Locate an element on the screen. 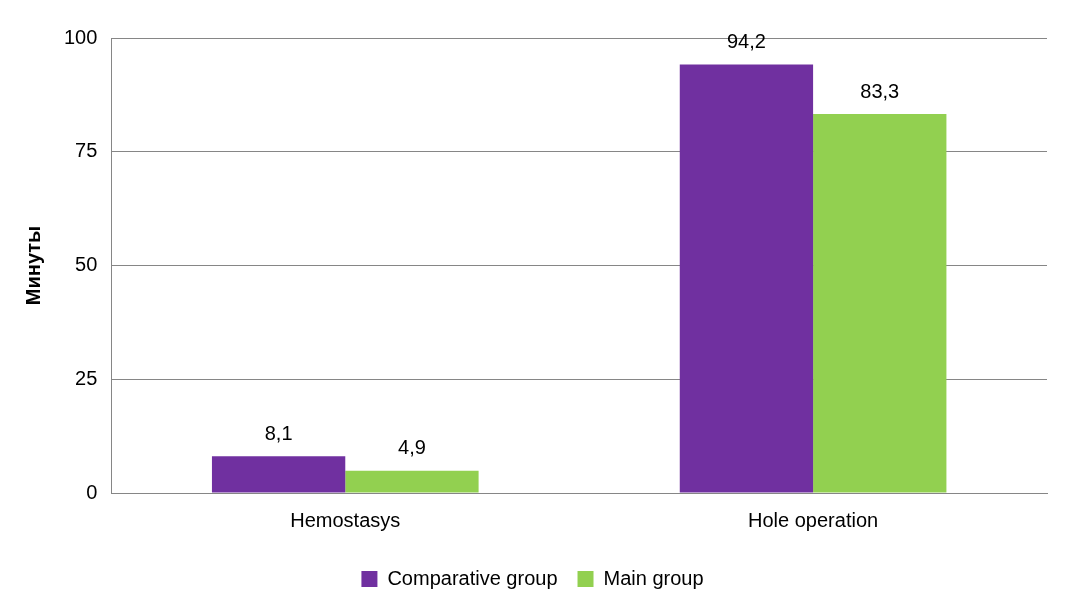  data-label: 4,9 is located at coordinates (412, 447).